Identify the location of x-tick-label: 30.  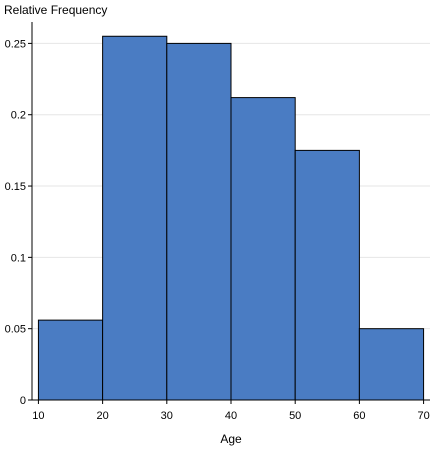
(167, 416).